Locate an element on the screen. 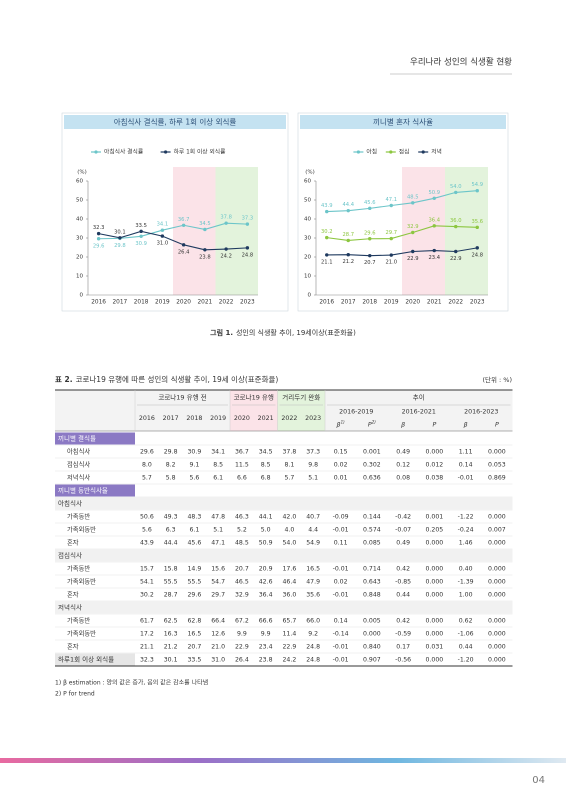 The image size is (566, 800). table-cell: 8.5 is located at coordinates (266, 465).